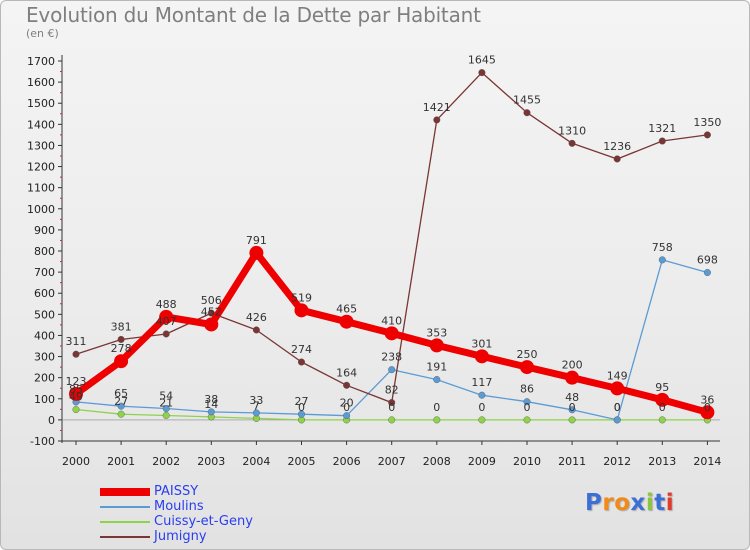 This screenshot has height=550, width=750. Describe the element at coordinates (347, 461) in the screenshot. I see `x-tick-label: 2006` at that location.